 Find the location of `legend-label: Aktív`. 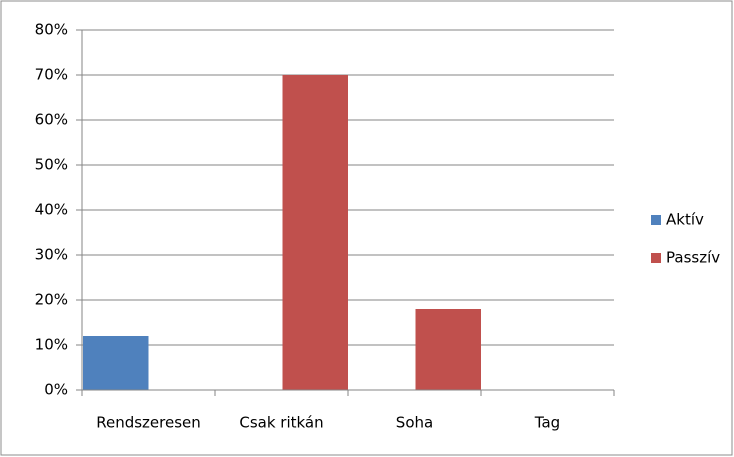

legend-label: Aktív is located at coordinates (685, 220).